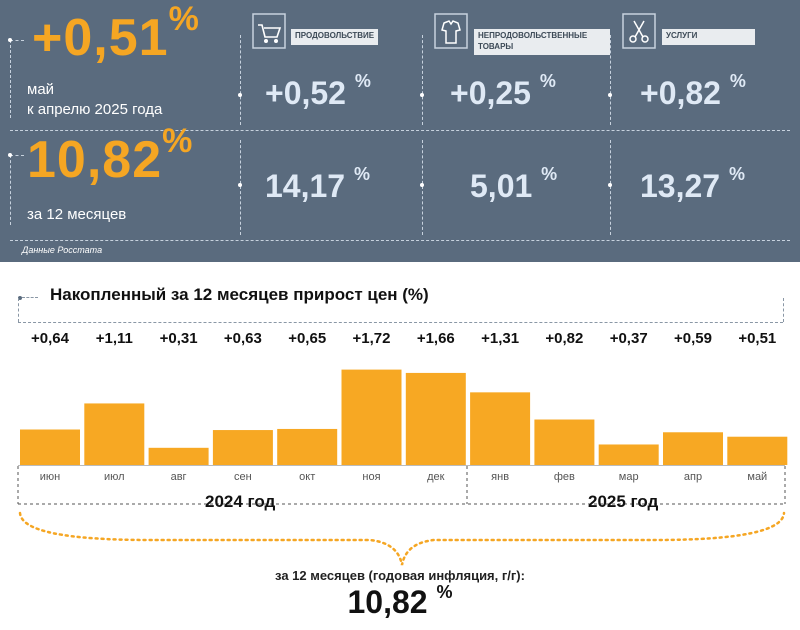  I want to click on category-label-services: УСЛУГИ, so click(708, 37).